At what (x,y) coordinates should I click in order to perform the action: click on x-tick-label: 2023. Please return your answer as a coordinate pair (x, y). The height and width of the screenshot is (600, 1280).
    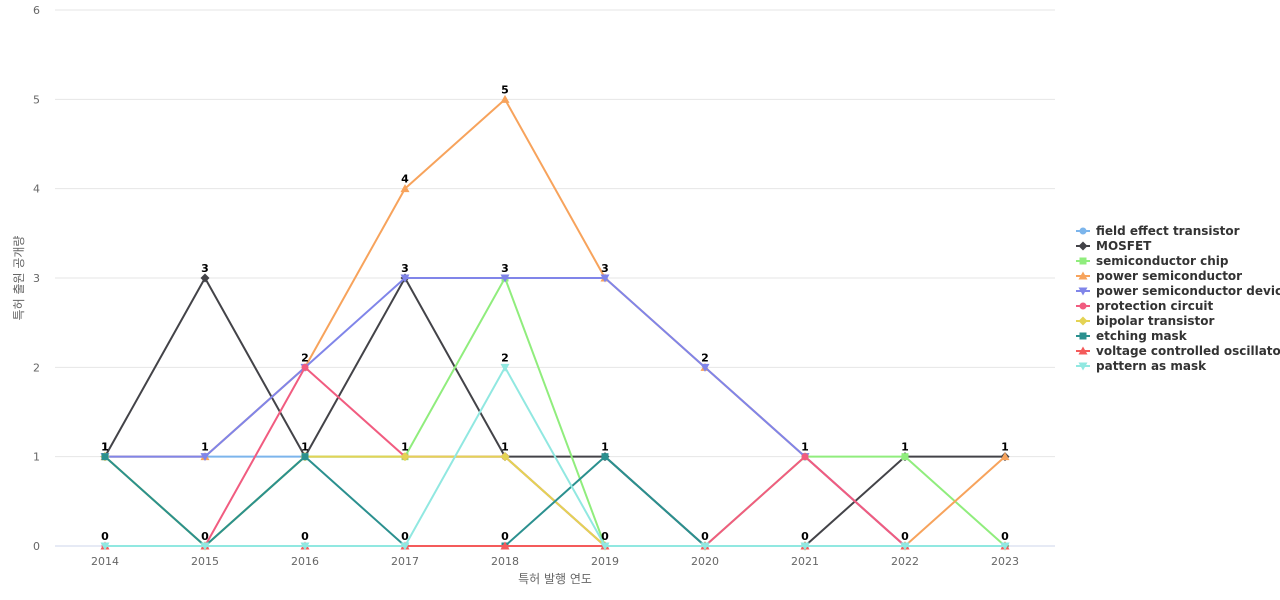
    Looking at the image, I should click on (1005, 561).